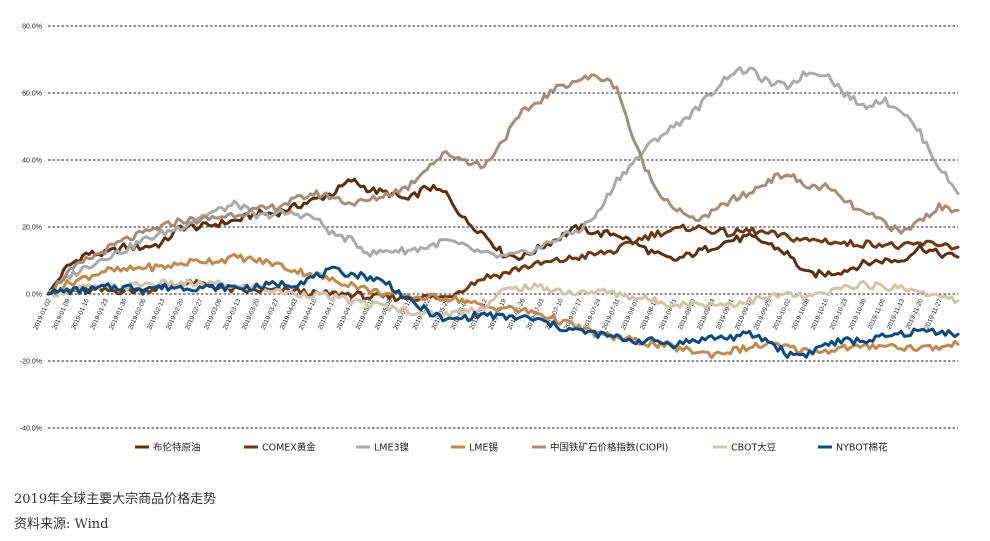 The width and height of the screenshot is (990, 541). Describe the element at coordinates (61, 524) in the screenshot. I see `source-note: 资料来源: Wind` at that location.